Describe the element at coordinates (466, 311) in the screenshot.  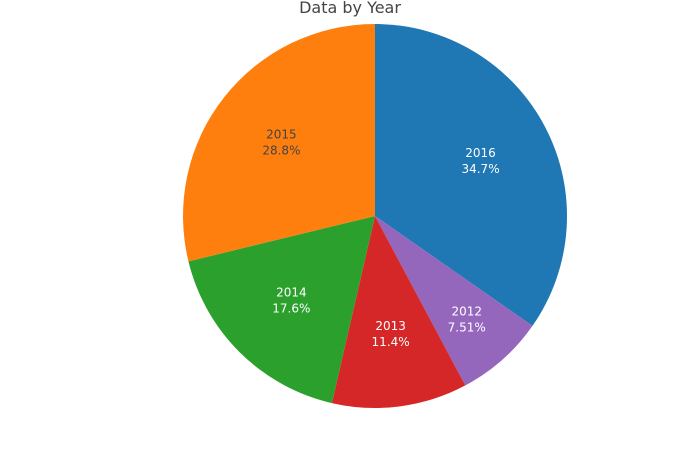
I see `pie-slice-label-2012: 2012` at that location.